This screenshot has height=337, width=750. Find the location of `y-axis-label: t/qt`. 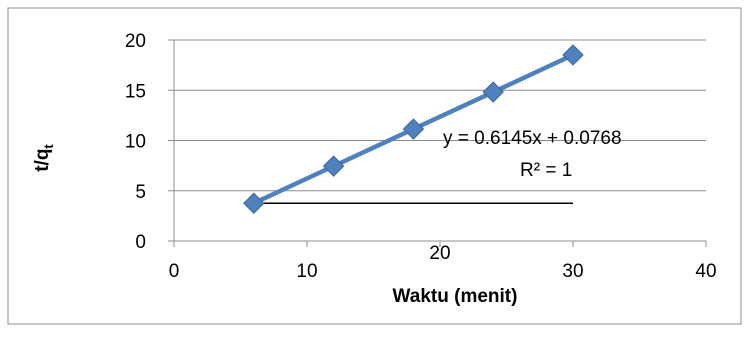

y-axis-label: t/qt is located at coordinates (44, 158).